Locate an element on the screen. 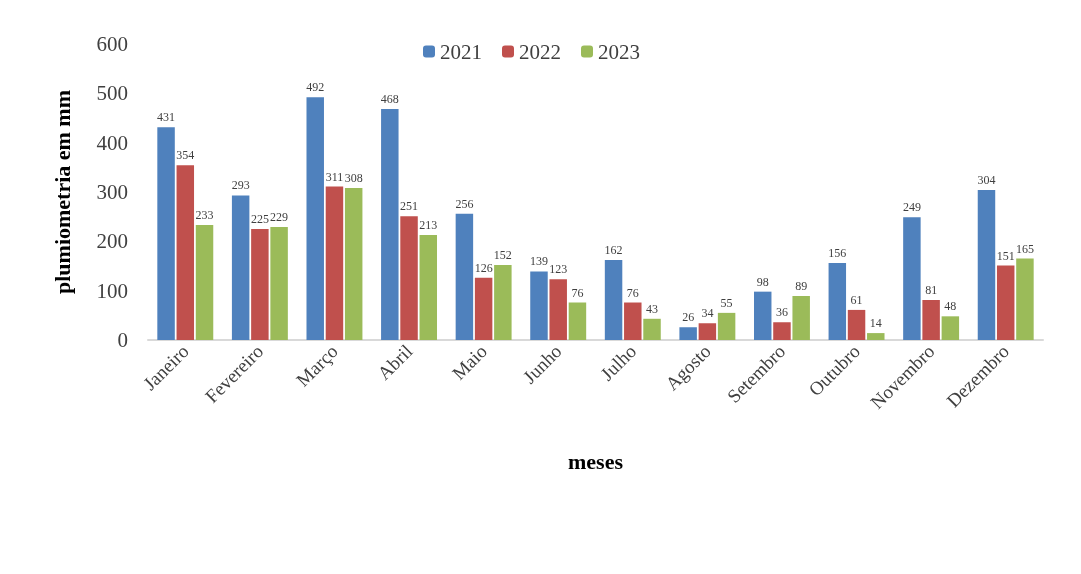 This screenshot has width=1081, height=574. data-label: 98 is located at coordinates (762, 281).